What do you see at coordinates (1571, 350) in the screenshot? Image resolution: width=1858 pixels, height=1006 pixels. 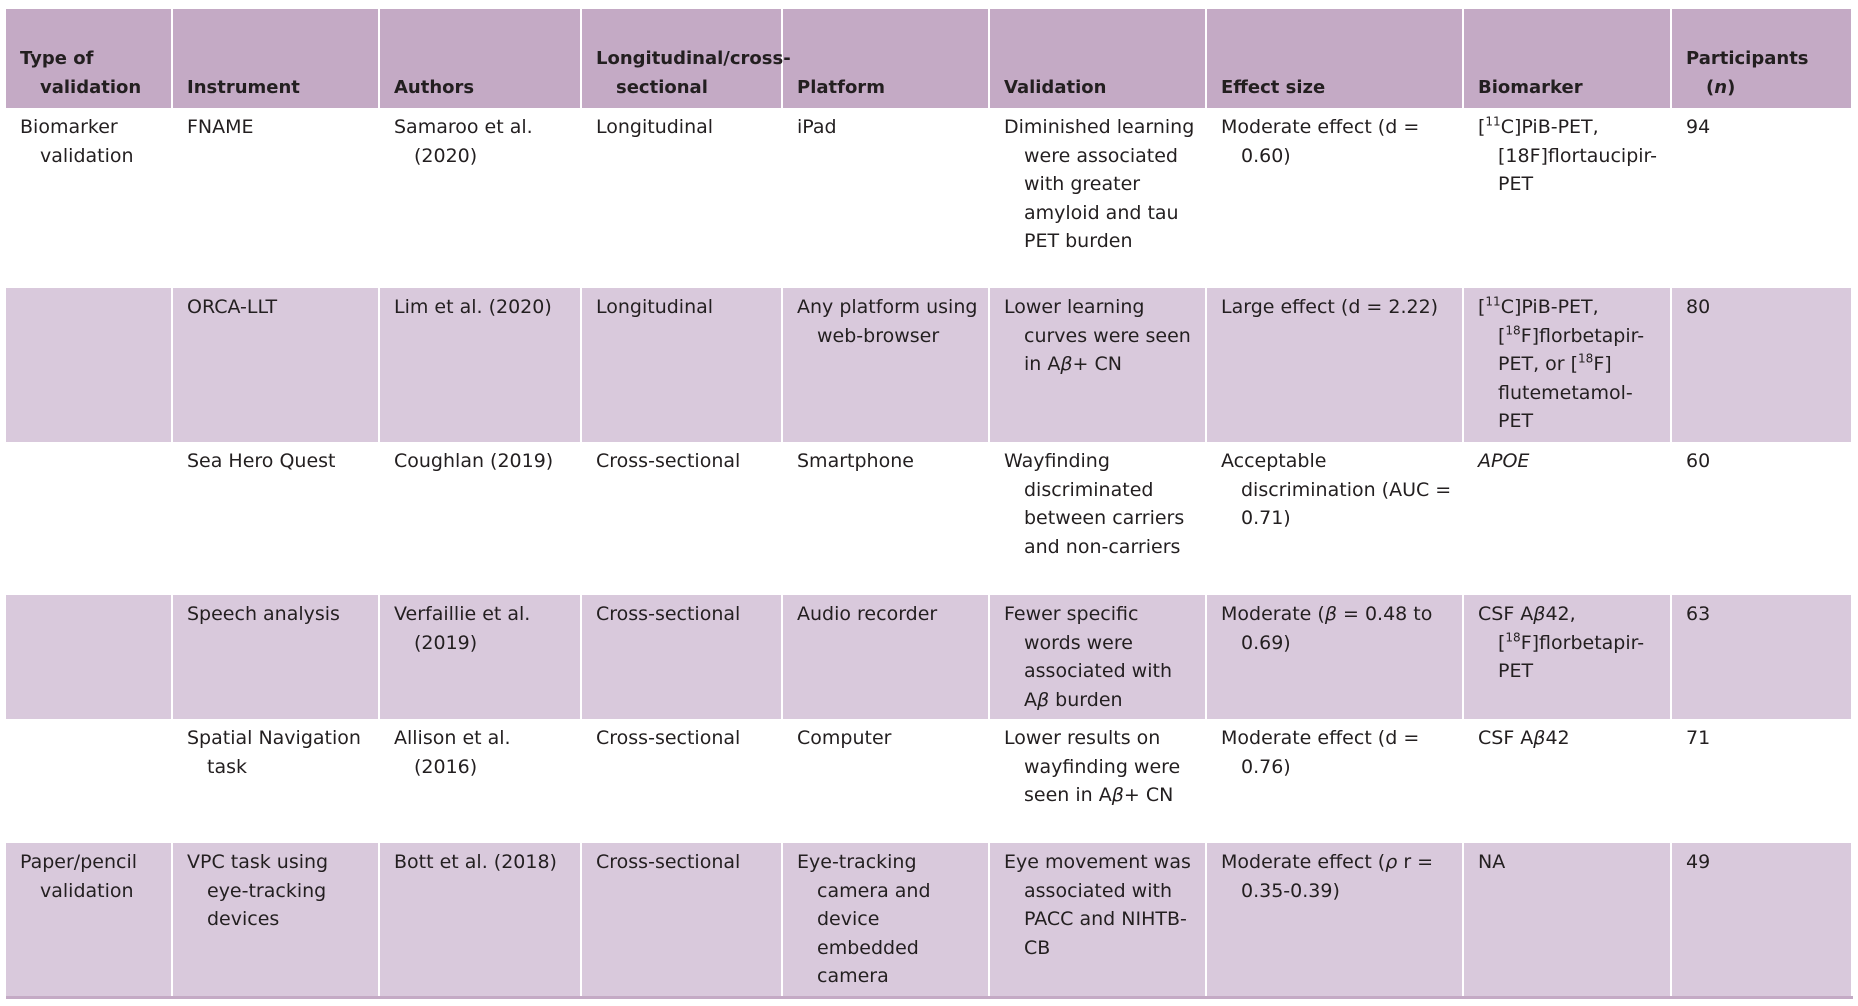 I see `text-run: F]florbetapir-PET, or [` at bounding box center [1571, 350].